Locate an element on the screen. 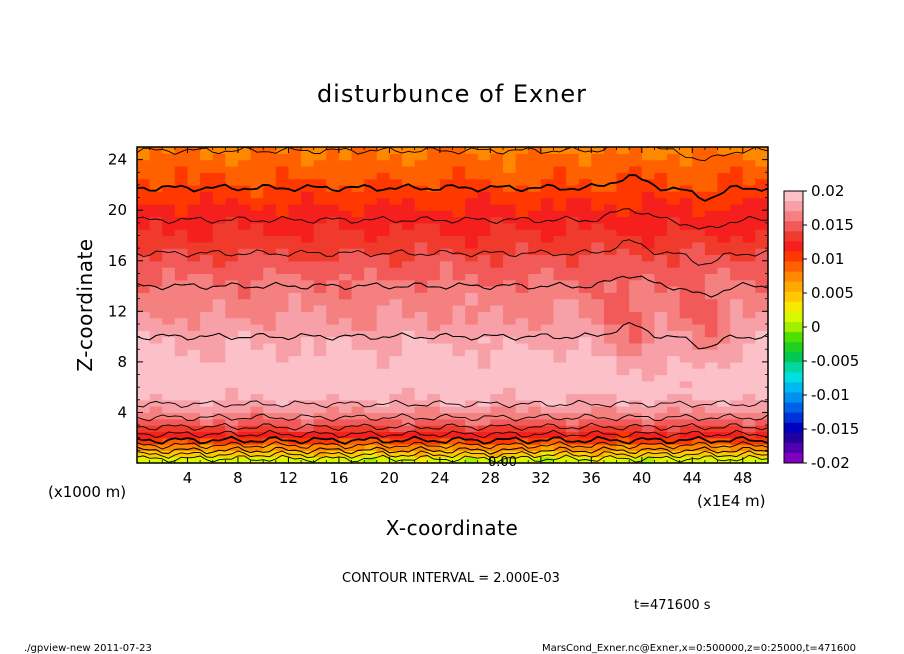 The image size is (904, 654). x-tick-label: 16 is located at coordinates (338, 478).